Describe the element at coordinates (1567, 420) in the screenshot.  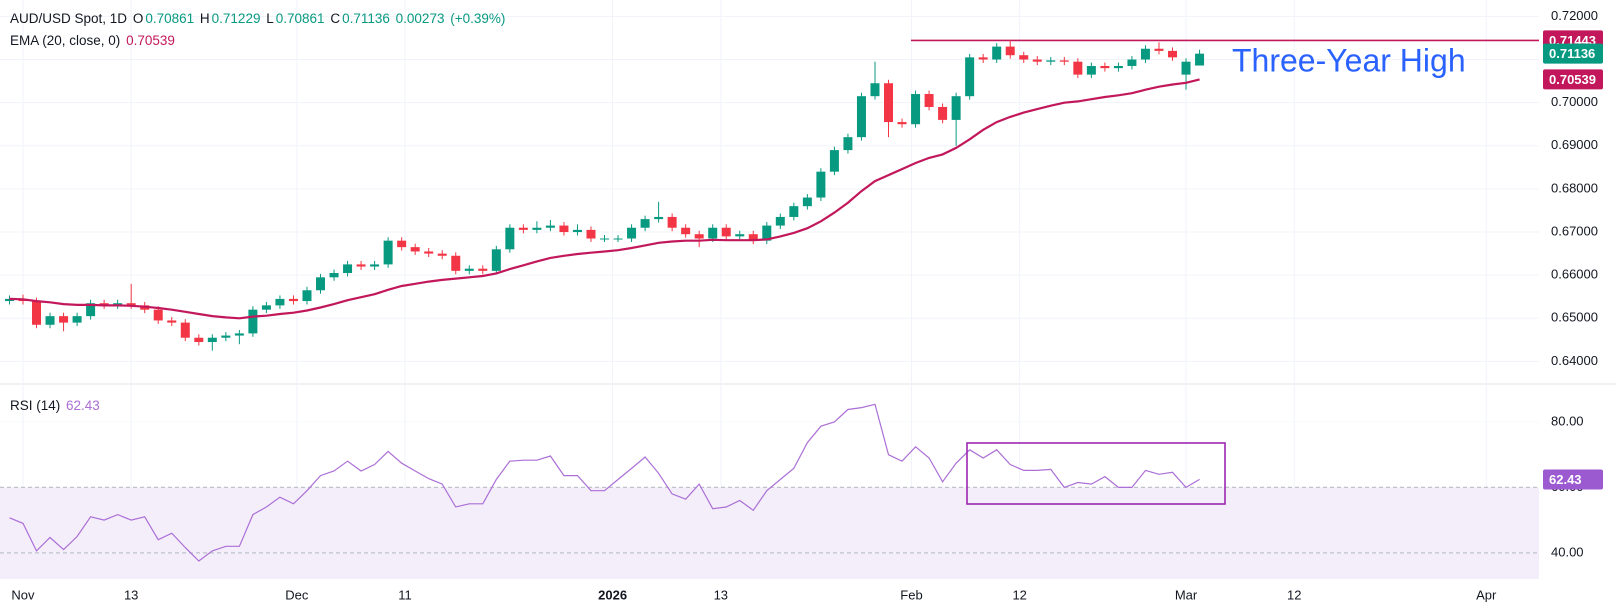
I see `y-tick-label: 80.00` at that location.